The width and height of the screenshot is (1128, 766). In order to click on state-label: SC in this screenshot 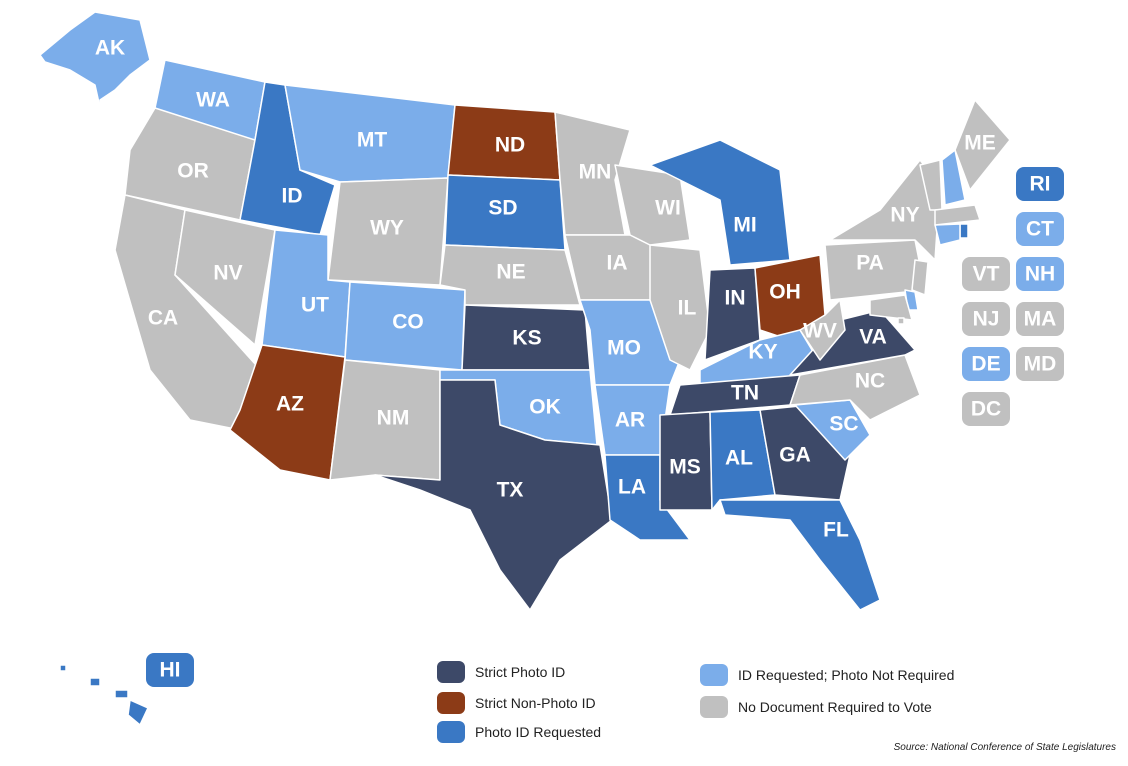, I will do `click(843, 424)`.